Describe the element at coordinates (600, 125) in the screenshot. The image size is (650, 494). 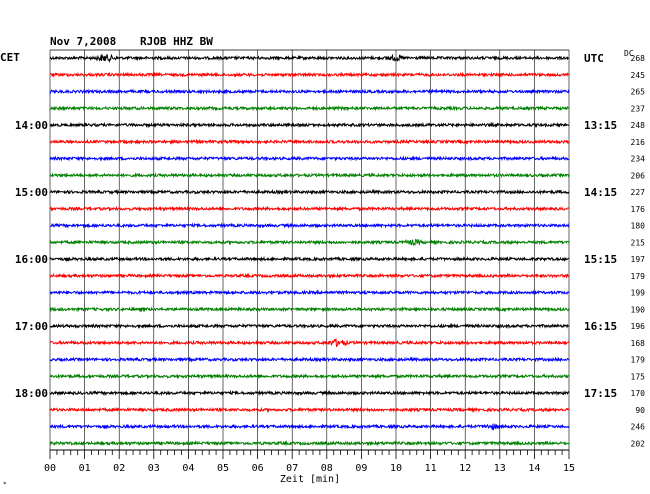
I see `right-time-label: 13:15` at that location.